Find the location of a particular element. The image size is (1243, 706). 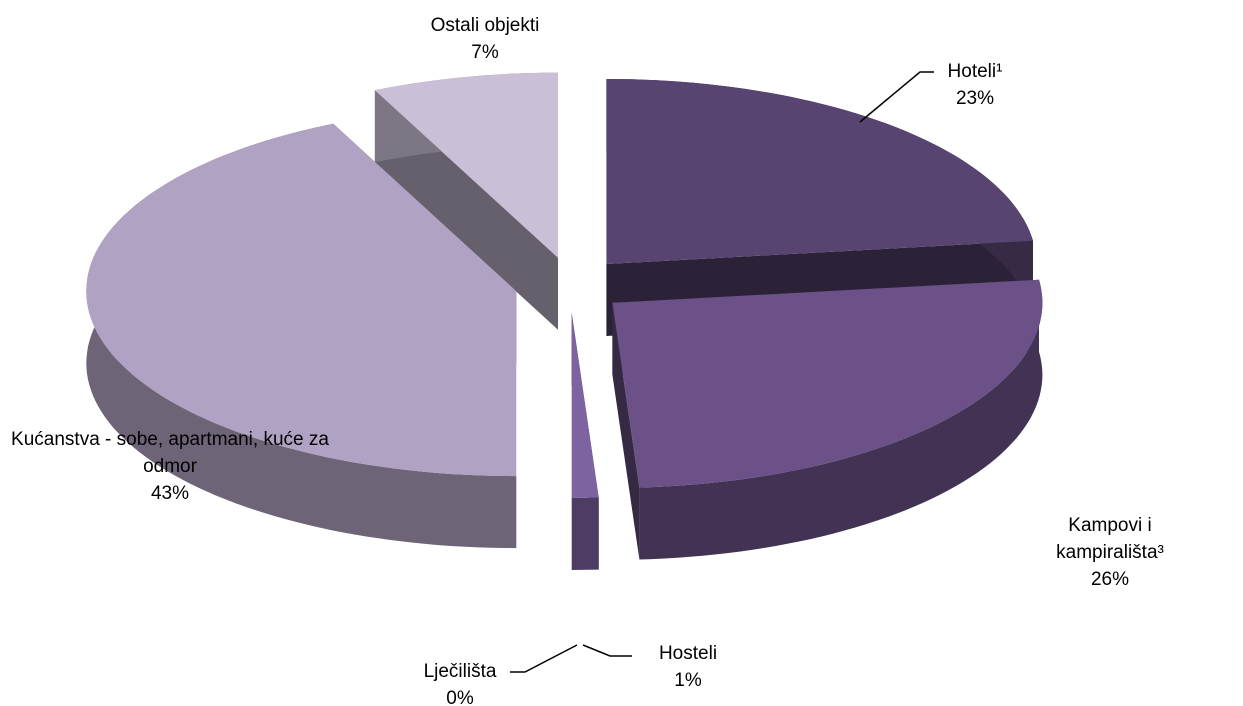

category-label: Lječilišta is located at coordinates (460, 671).